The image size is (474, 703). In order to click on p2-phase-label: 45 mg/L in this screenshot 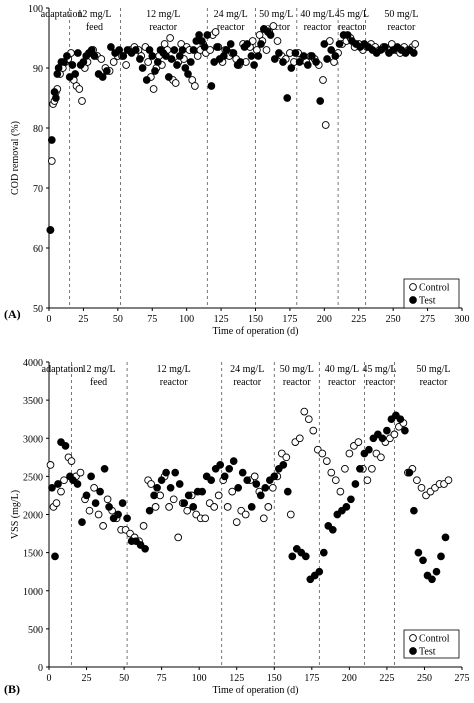, I will do `click(379, 369)`.